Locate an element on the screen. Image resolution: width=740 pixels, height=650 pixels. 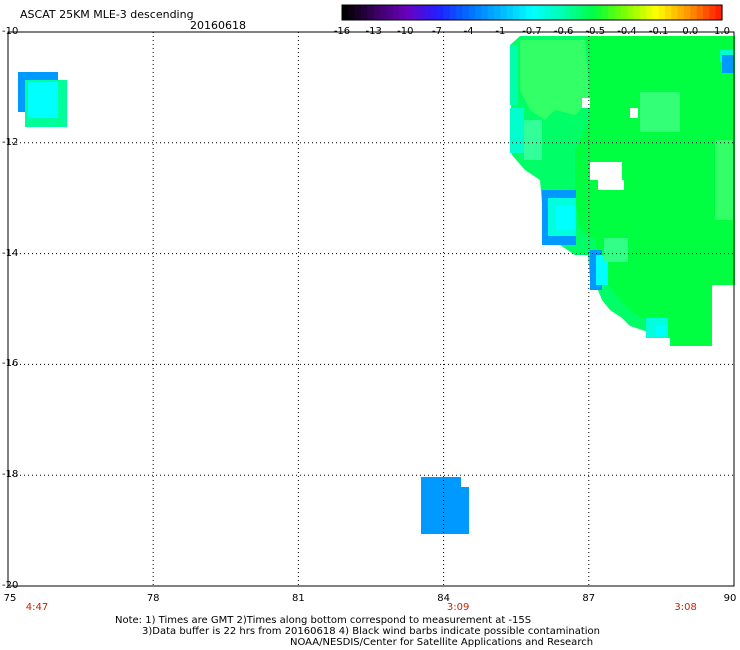
colorbar is located at coordinates (532, 12).